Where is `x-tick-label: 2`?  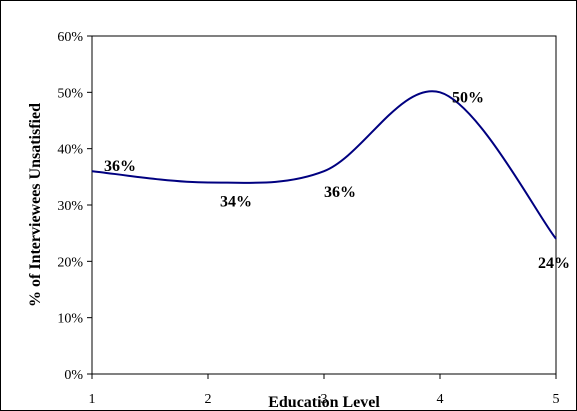
x-tick-label: 2 is located at coordinates (208, 399).